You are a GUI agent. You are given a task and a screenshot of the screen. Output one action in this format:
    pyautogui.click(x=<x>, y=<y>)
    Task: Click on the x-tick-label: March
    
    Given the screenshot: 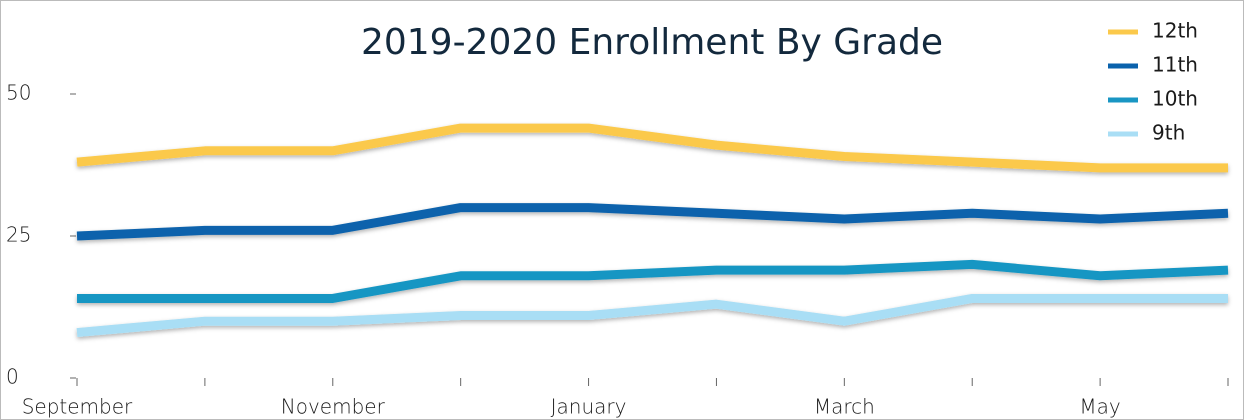 What is the action you would take?
    pyautogui.click(x=844, y=407)
    